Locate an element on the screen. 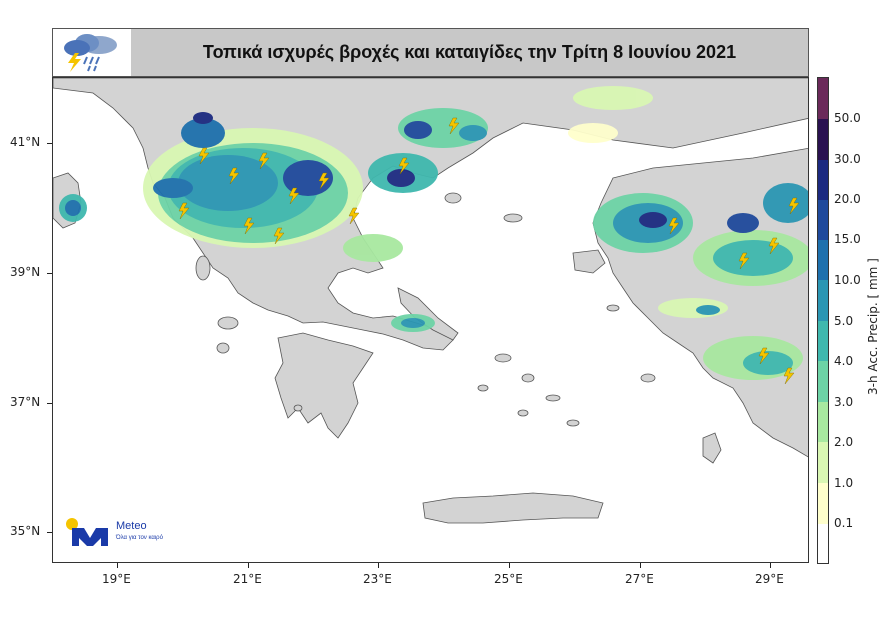 The width and height of the screenshot is (895, 625). peloponnese is located at coordinates (324, 385).